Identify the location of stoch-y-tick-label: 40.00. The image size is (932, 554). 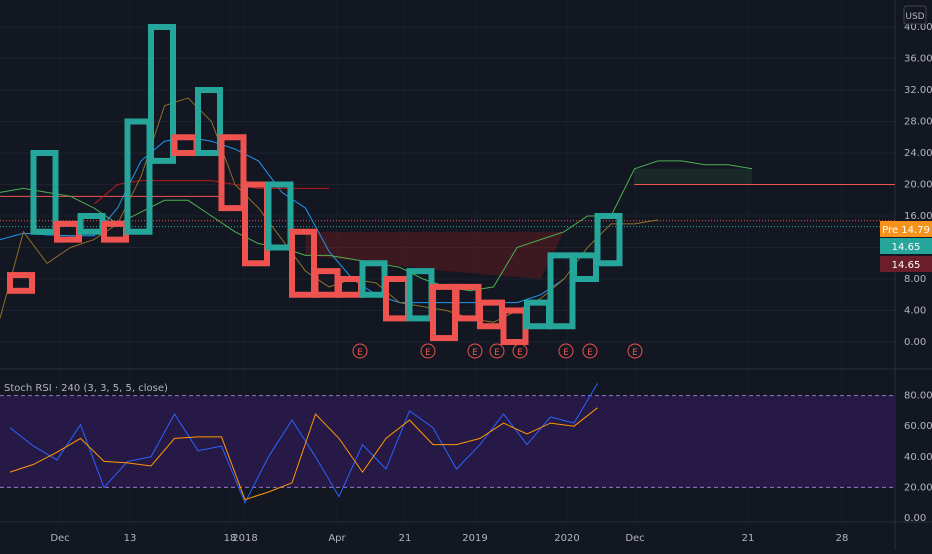
(918, 457).